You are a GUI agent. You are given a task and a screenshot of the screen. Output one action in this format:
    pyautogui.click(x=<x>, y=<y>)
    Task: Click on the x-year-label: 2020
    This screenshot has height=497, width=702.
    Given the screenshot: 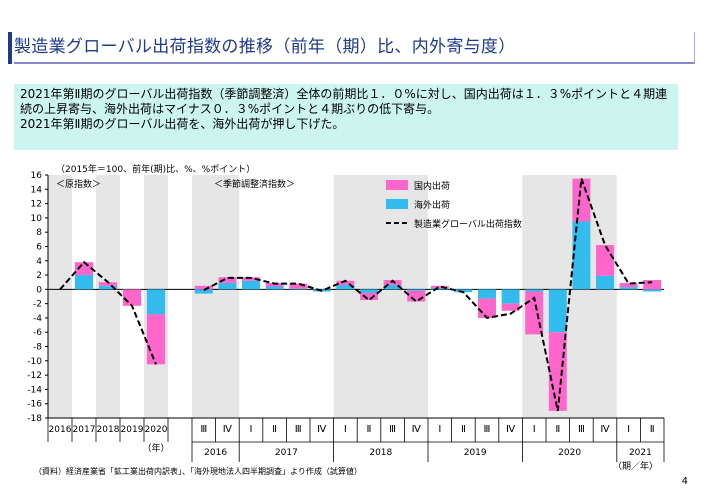 What is the action you would take?
    pyautogui.click(x=569, y=453)
    